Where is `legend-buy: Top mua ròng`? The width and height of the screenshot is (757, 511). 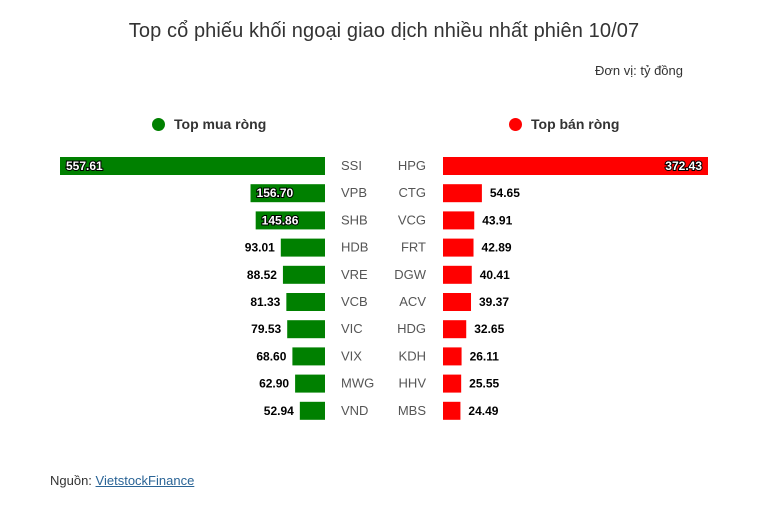 legend-buy: Top mua ròng is located at coordinates (209, 124).